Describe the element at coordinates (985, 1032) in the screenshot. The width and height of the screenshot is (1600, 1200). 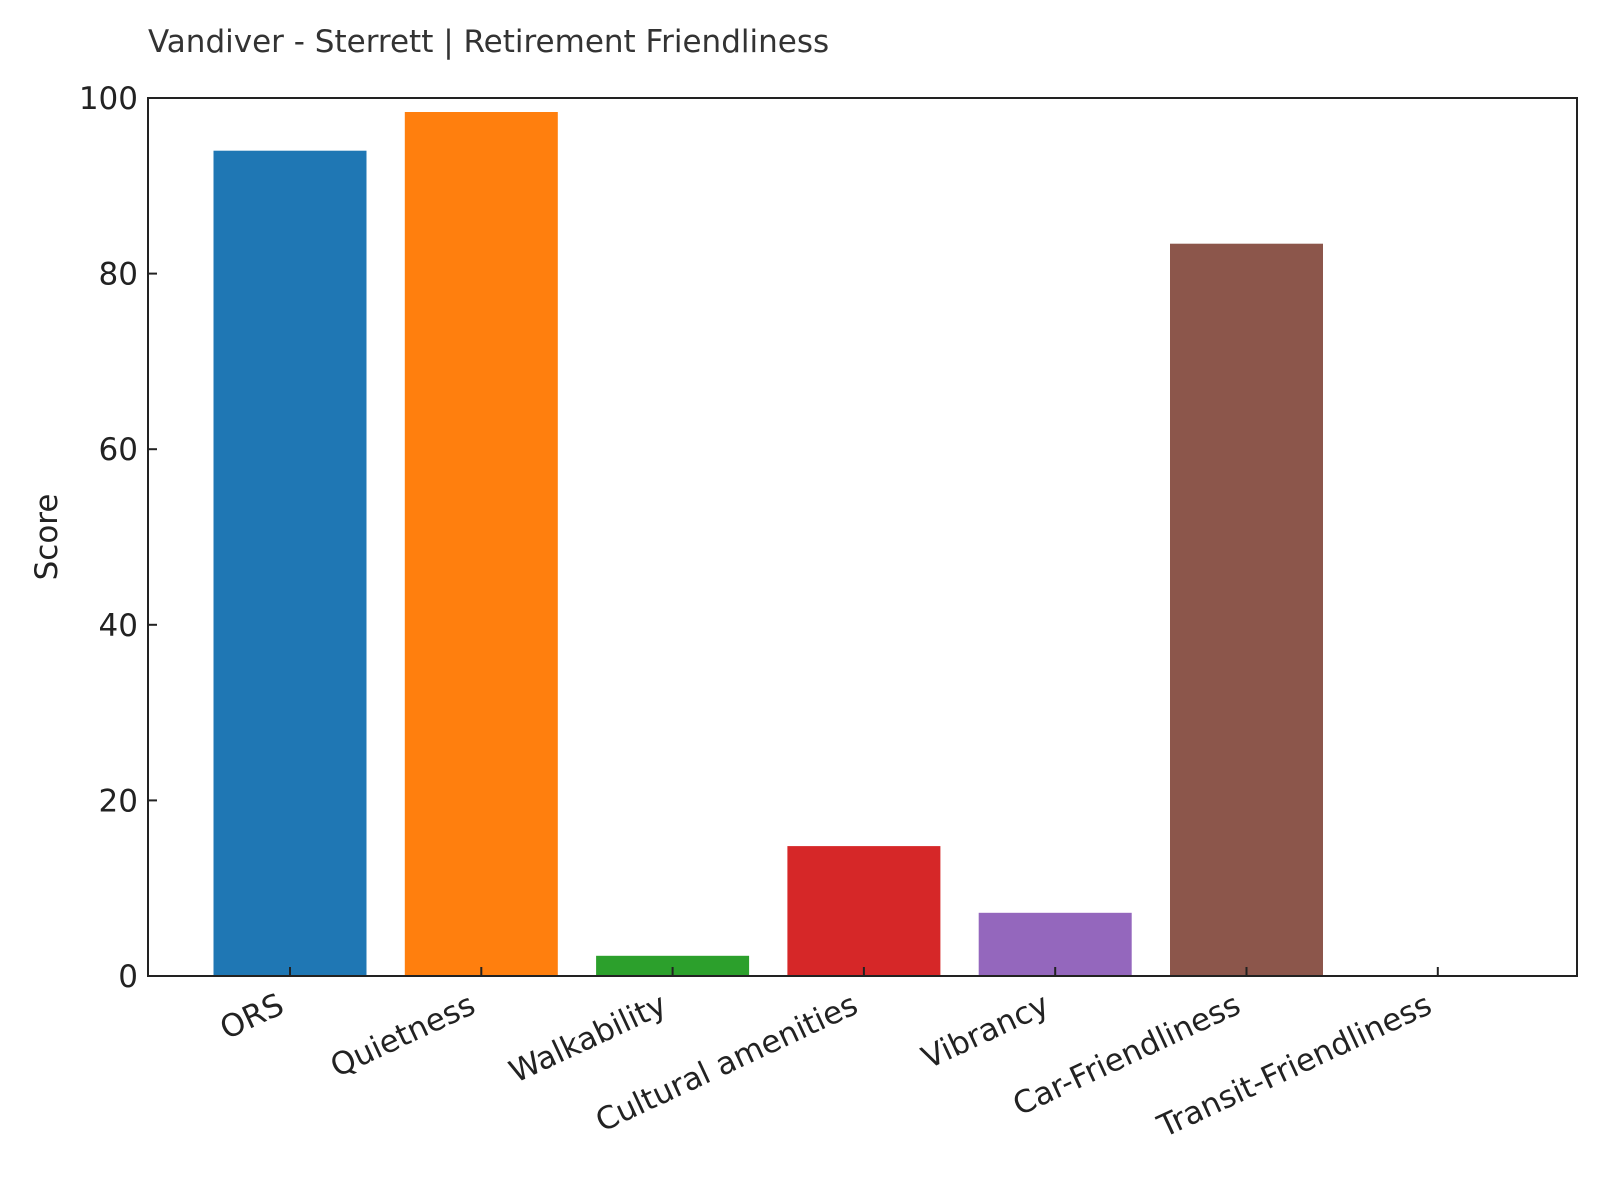
I see `x-tick-label: Vibrancy` at that location.